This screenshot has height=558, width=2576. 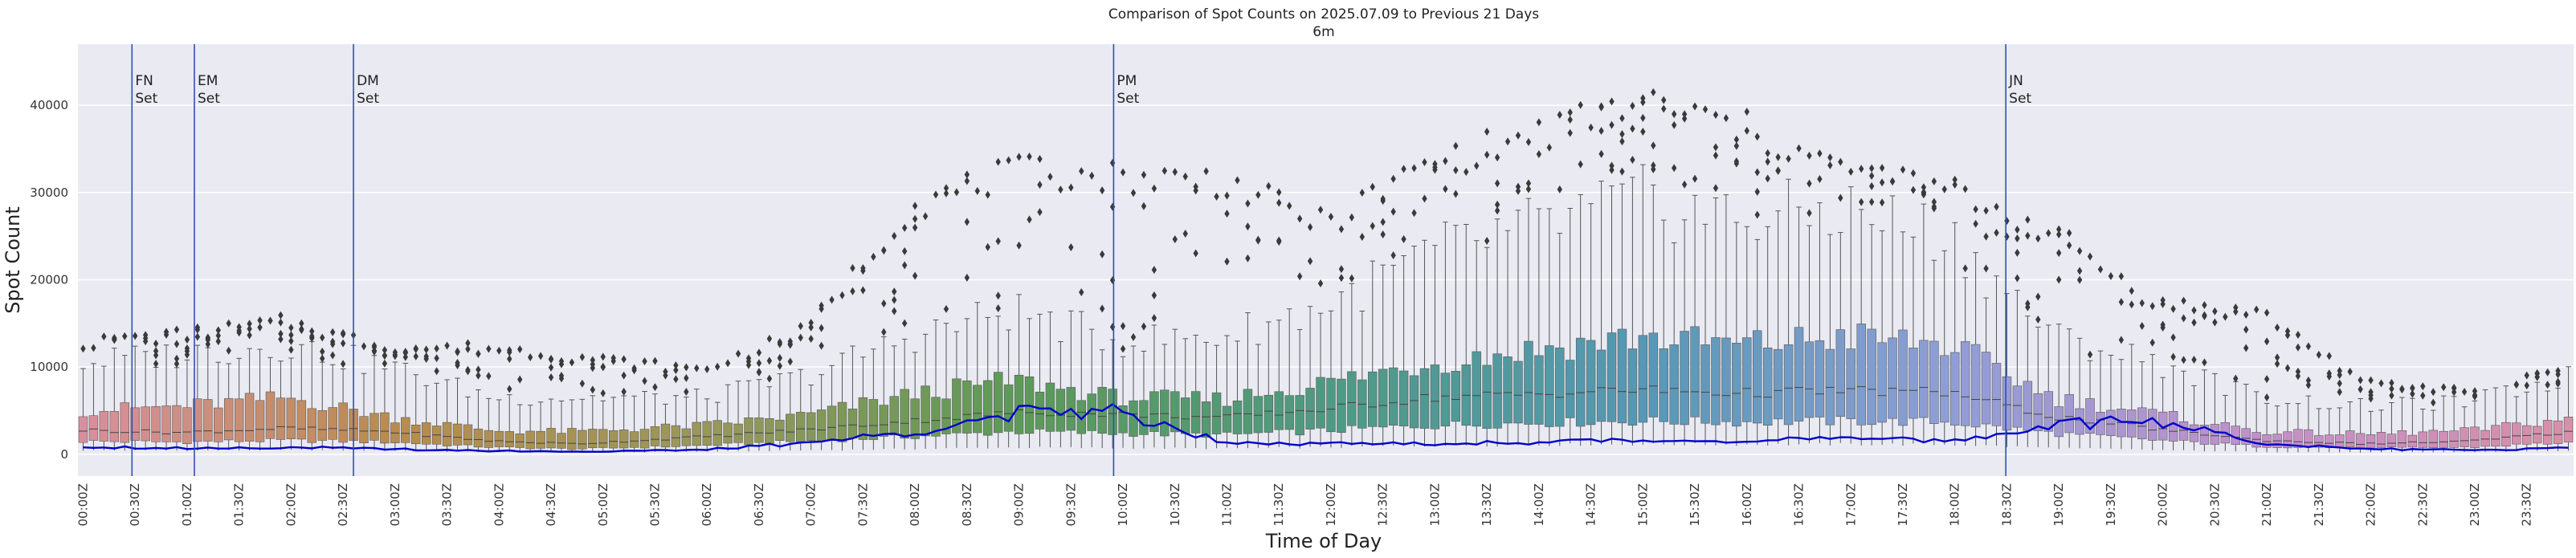 I want to click on x-tick-label: 03:30Z, so click(x=447, y=505).